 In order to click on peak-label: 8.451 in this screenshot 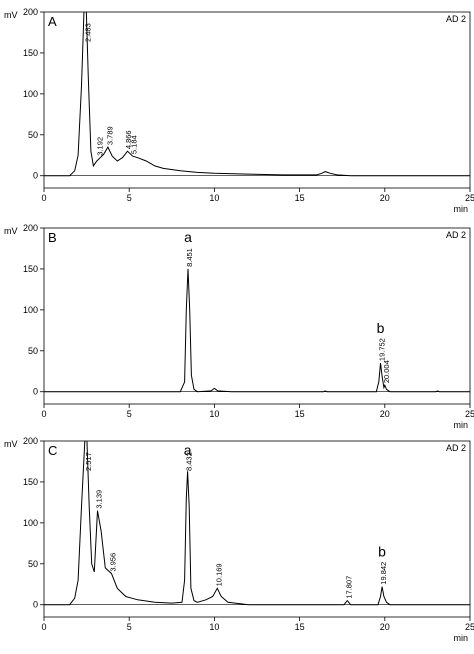, I will do `click(189, 257)`.